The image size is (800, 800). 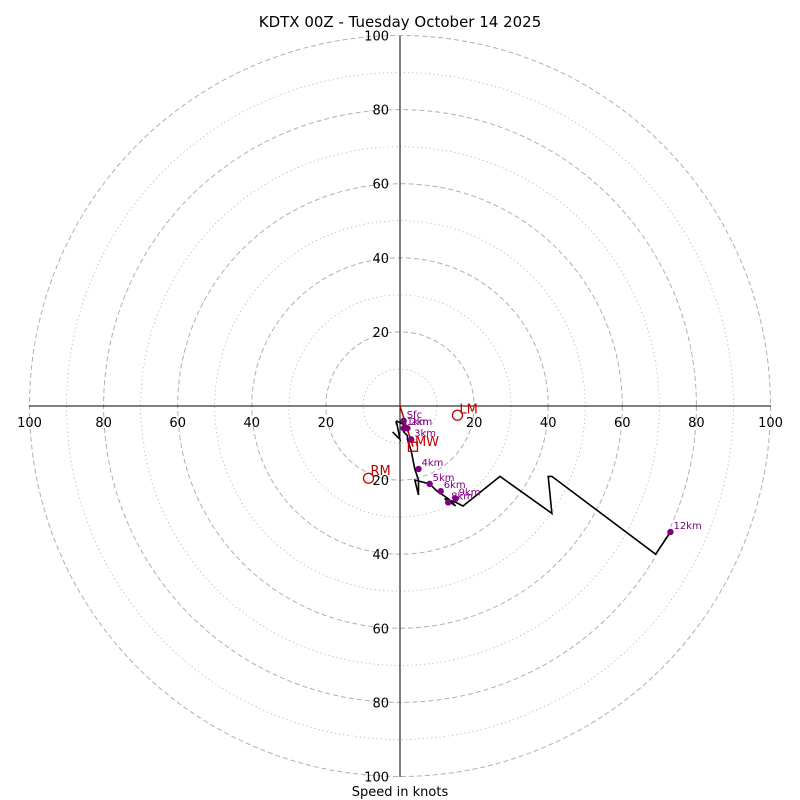 What do you see at coordinates (427, 442) in the screenshot?
I see `mean-wind-label: MW` at bounding box center [427, 442].